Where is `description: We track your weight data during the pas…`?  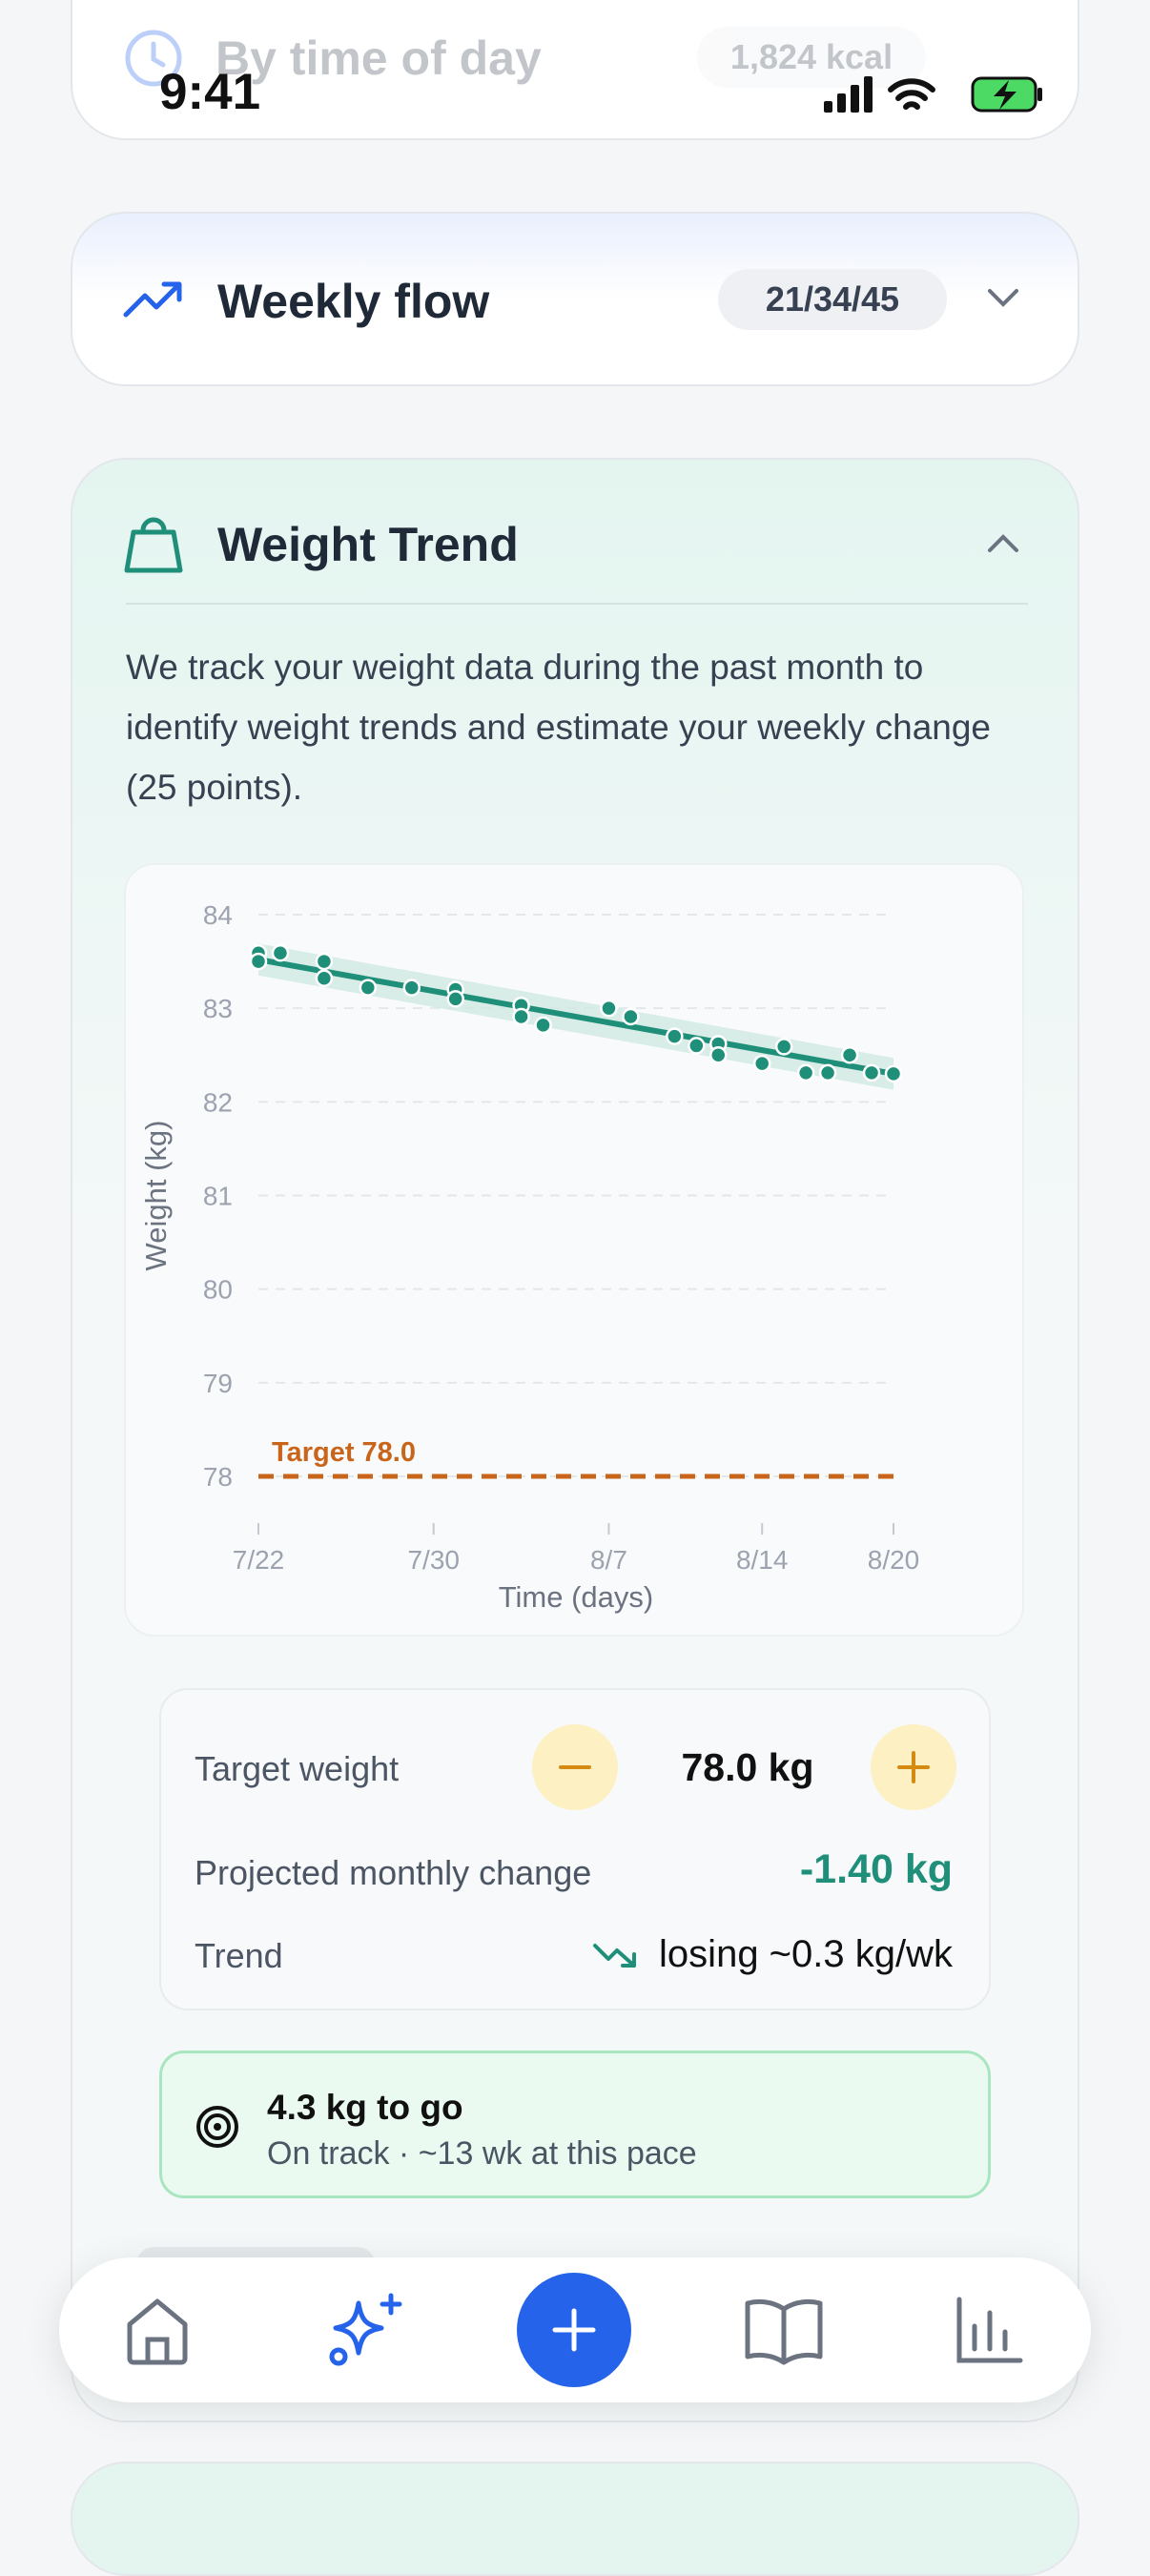 description: We track your weight data during the pas… is located at coordinates (559, 727).